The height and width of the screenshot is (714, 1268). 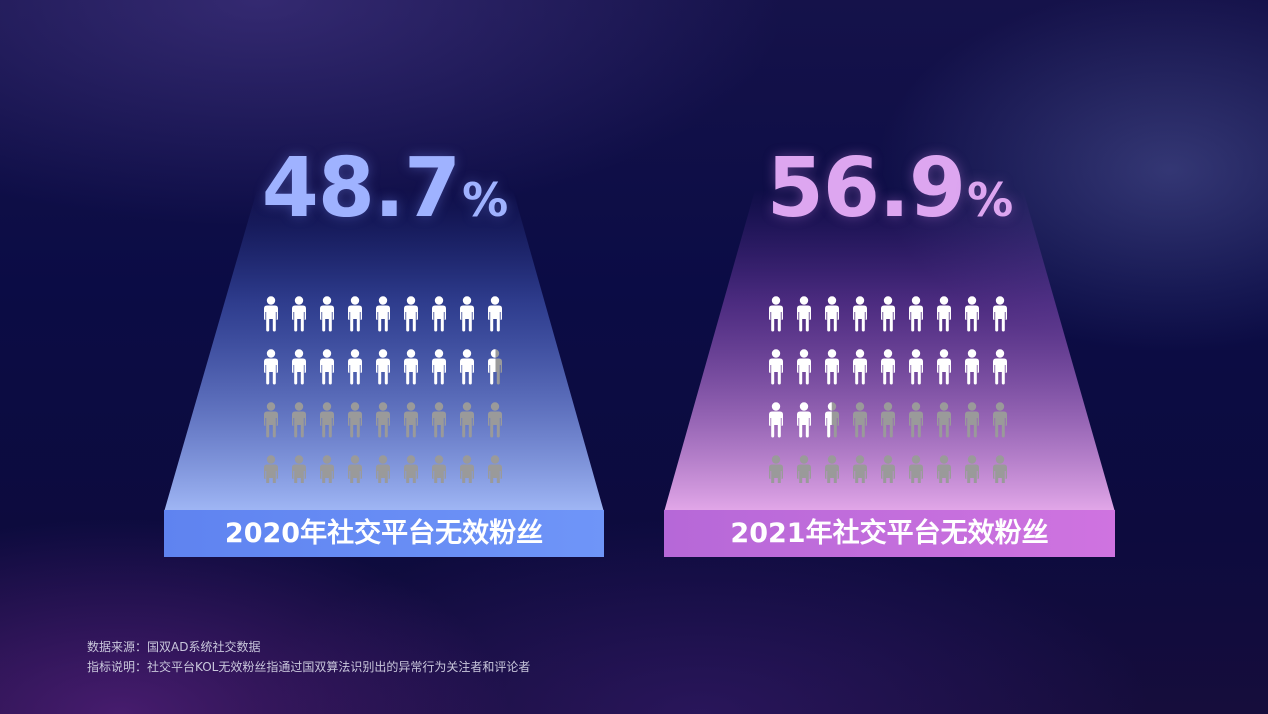 I want to click on percent-value-2020: 48.7%, so click(x=385, y=188).